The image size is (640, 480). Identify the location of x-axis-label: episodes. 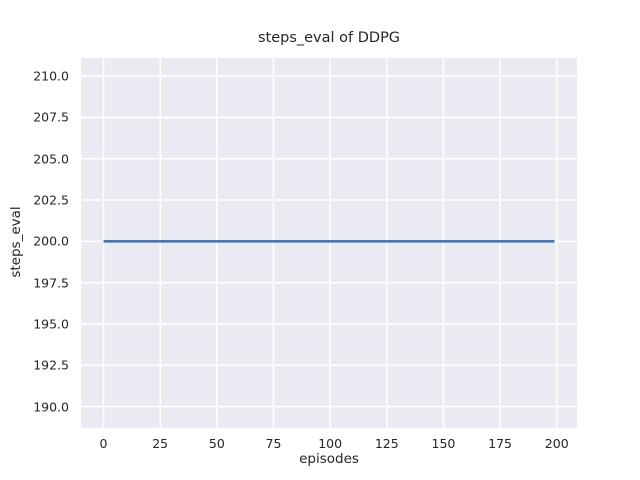
(329, 459).